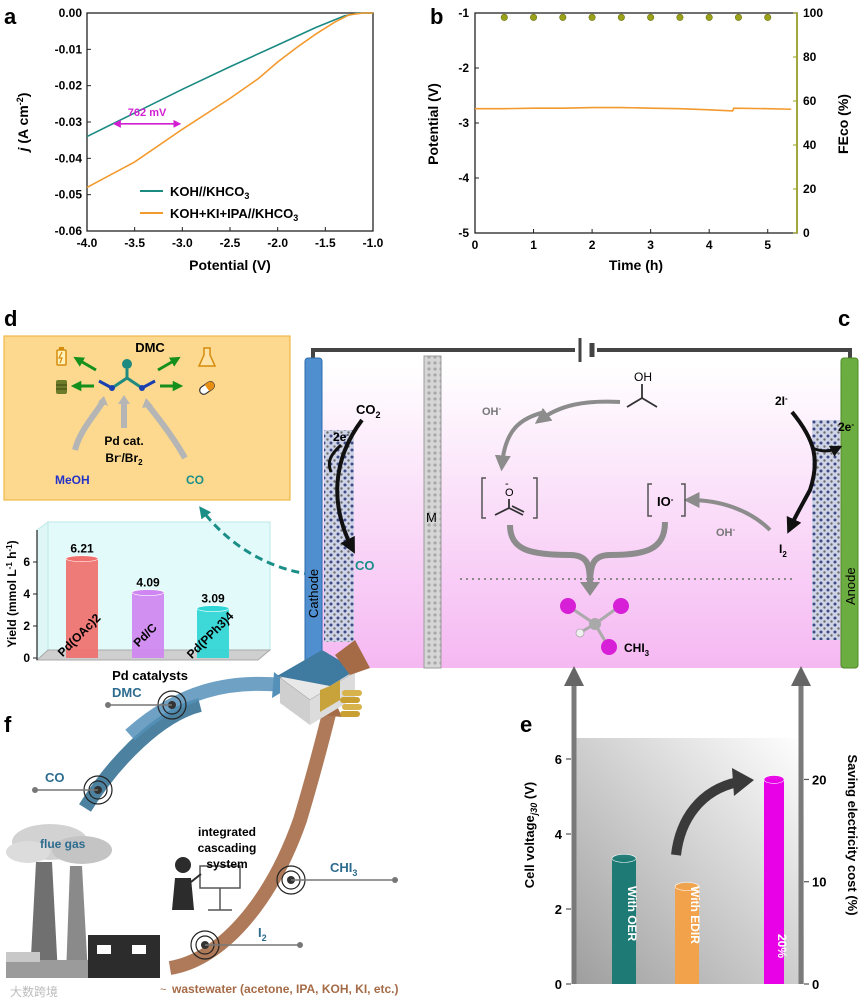 The image size is (865, 1004). I want to click on iodide-oxidation-arrow, so click(801, 472).